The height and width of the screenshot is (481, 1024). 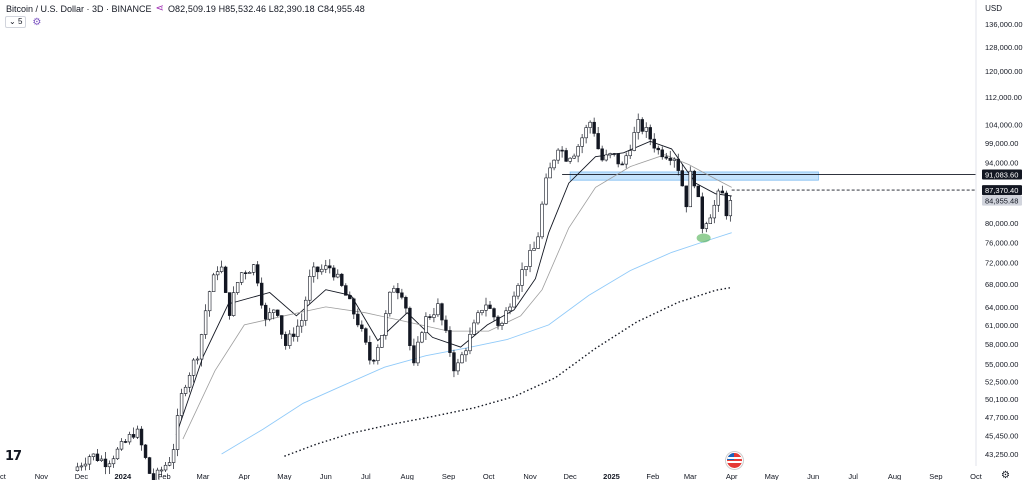 What do you see at coordinates (935, 476) in the screenshot?
I see `x-tick-label: Sep` at bounding box center [935, 476].